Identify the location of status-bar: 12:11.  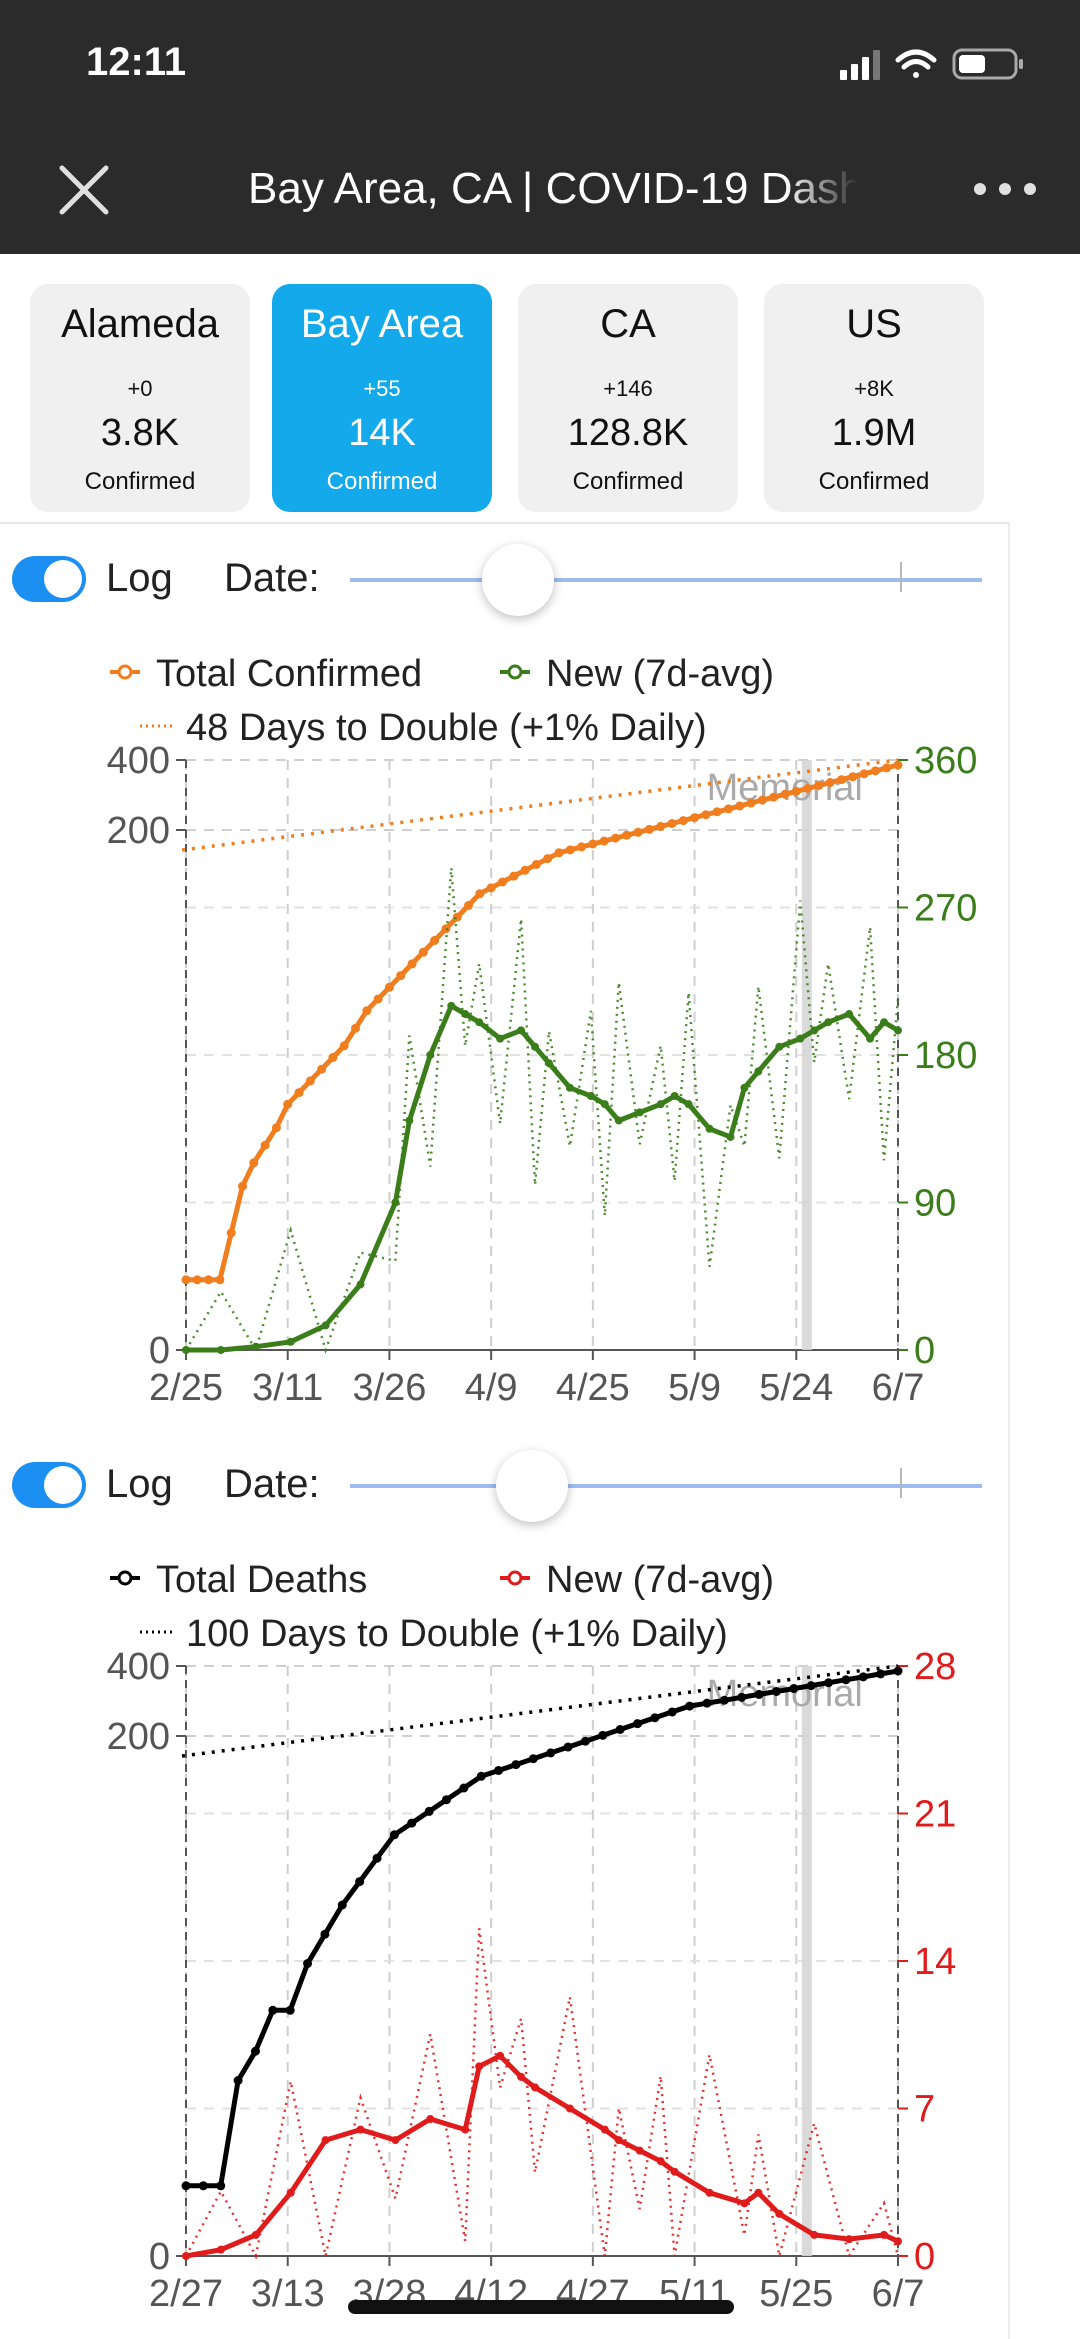
(540, 65).